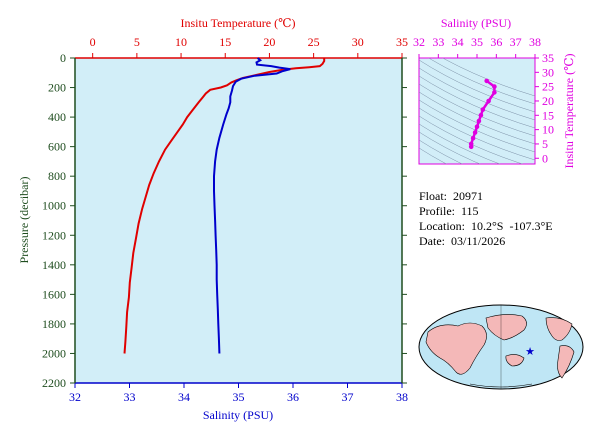  Describe the element at coordinates (238, 415) in the screenshot. I see `salinity-axis-title: Salinity (PSU)` at that location.